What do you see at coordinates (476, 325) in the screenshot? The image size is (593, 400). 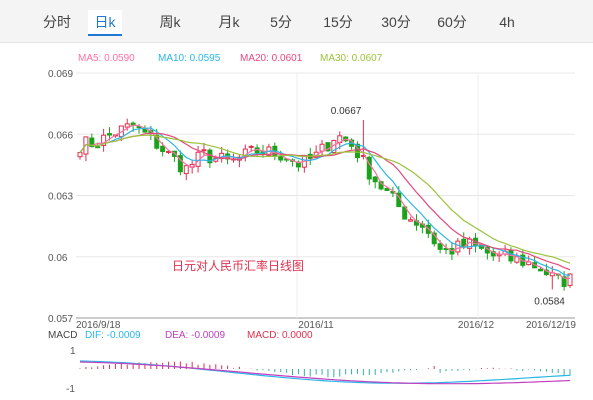 I see `x-tick-label: 2016/12` at bounding box center [476, 325].